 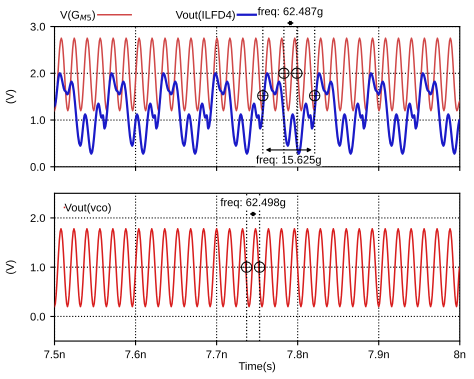 What do you see at coordinates (54, 354) in the screenshot?
I see `x-tick-label: 7.5n` at bounding box center [54, 354].